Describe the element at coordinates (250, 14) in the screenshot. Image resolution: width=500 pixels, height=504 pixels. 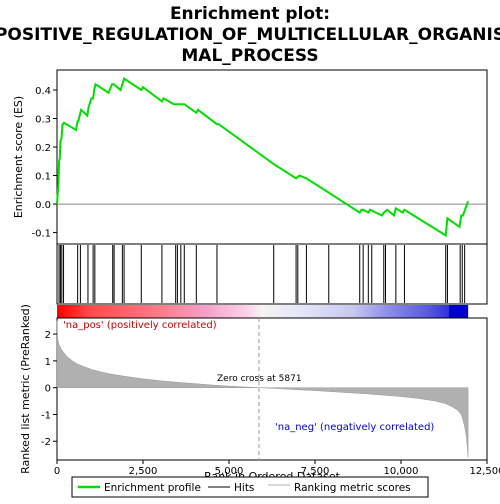
I see `title-line-1: Enrichment plot:` at that location.